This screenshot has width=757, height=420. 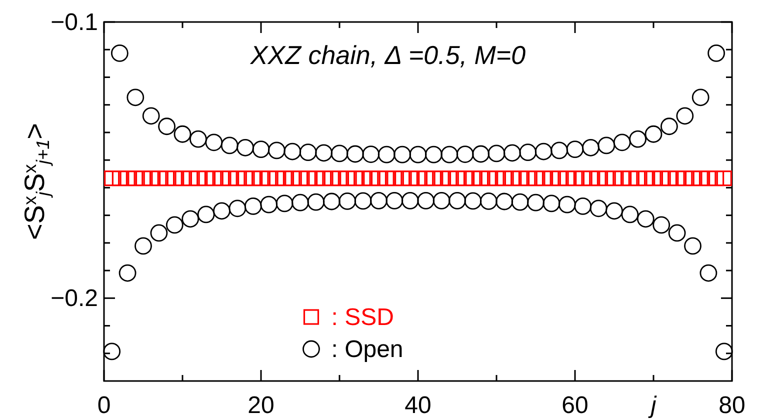 I want to click on x-tick-label: 60, so click(x=575, y=405).